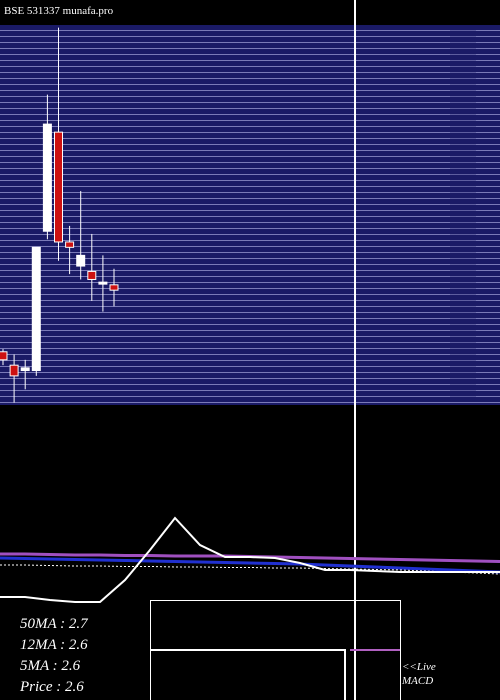  Describe the element at coordinates (54, 624) in the screenshot. I see `ma-label: 50MA : 2.7` at that location.